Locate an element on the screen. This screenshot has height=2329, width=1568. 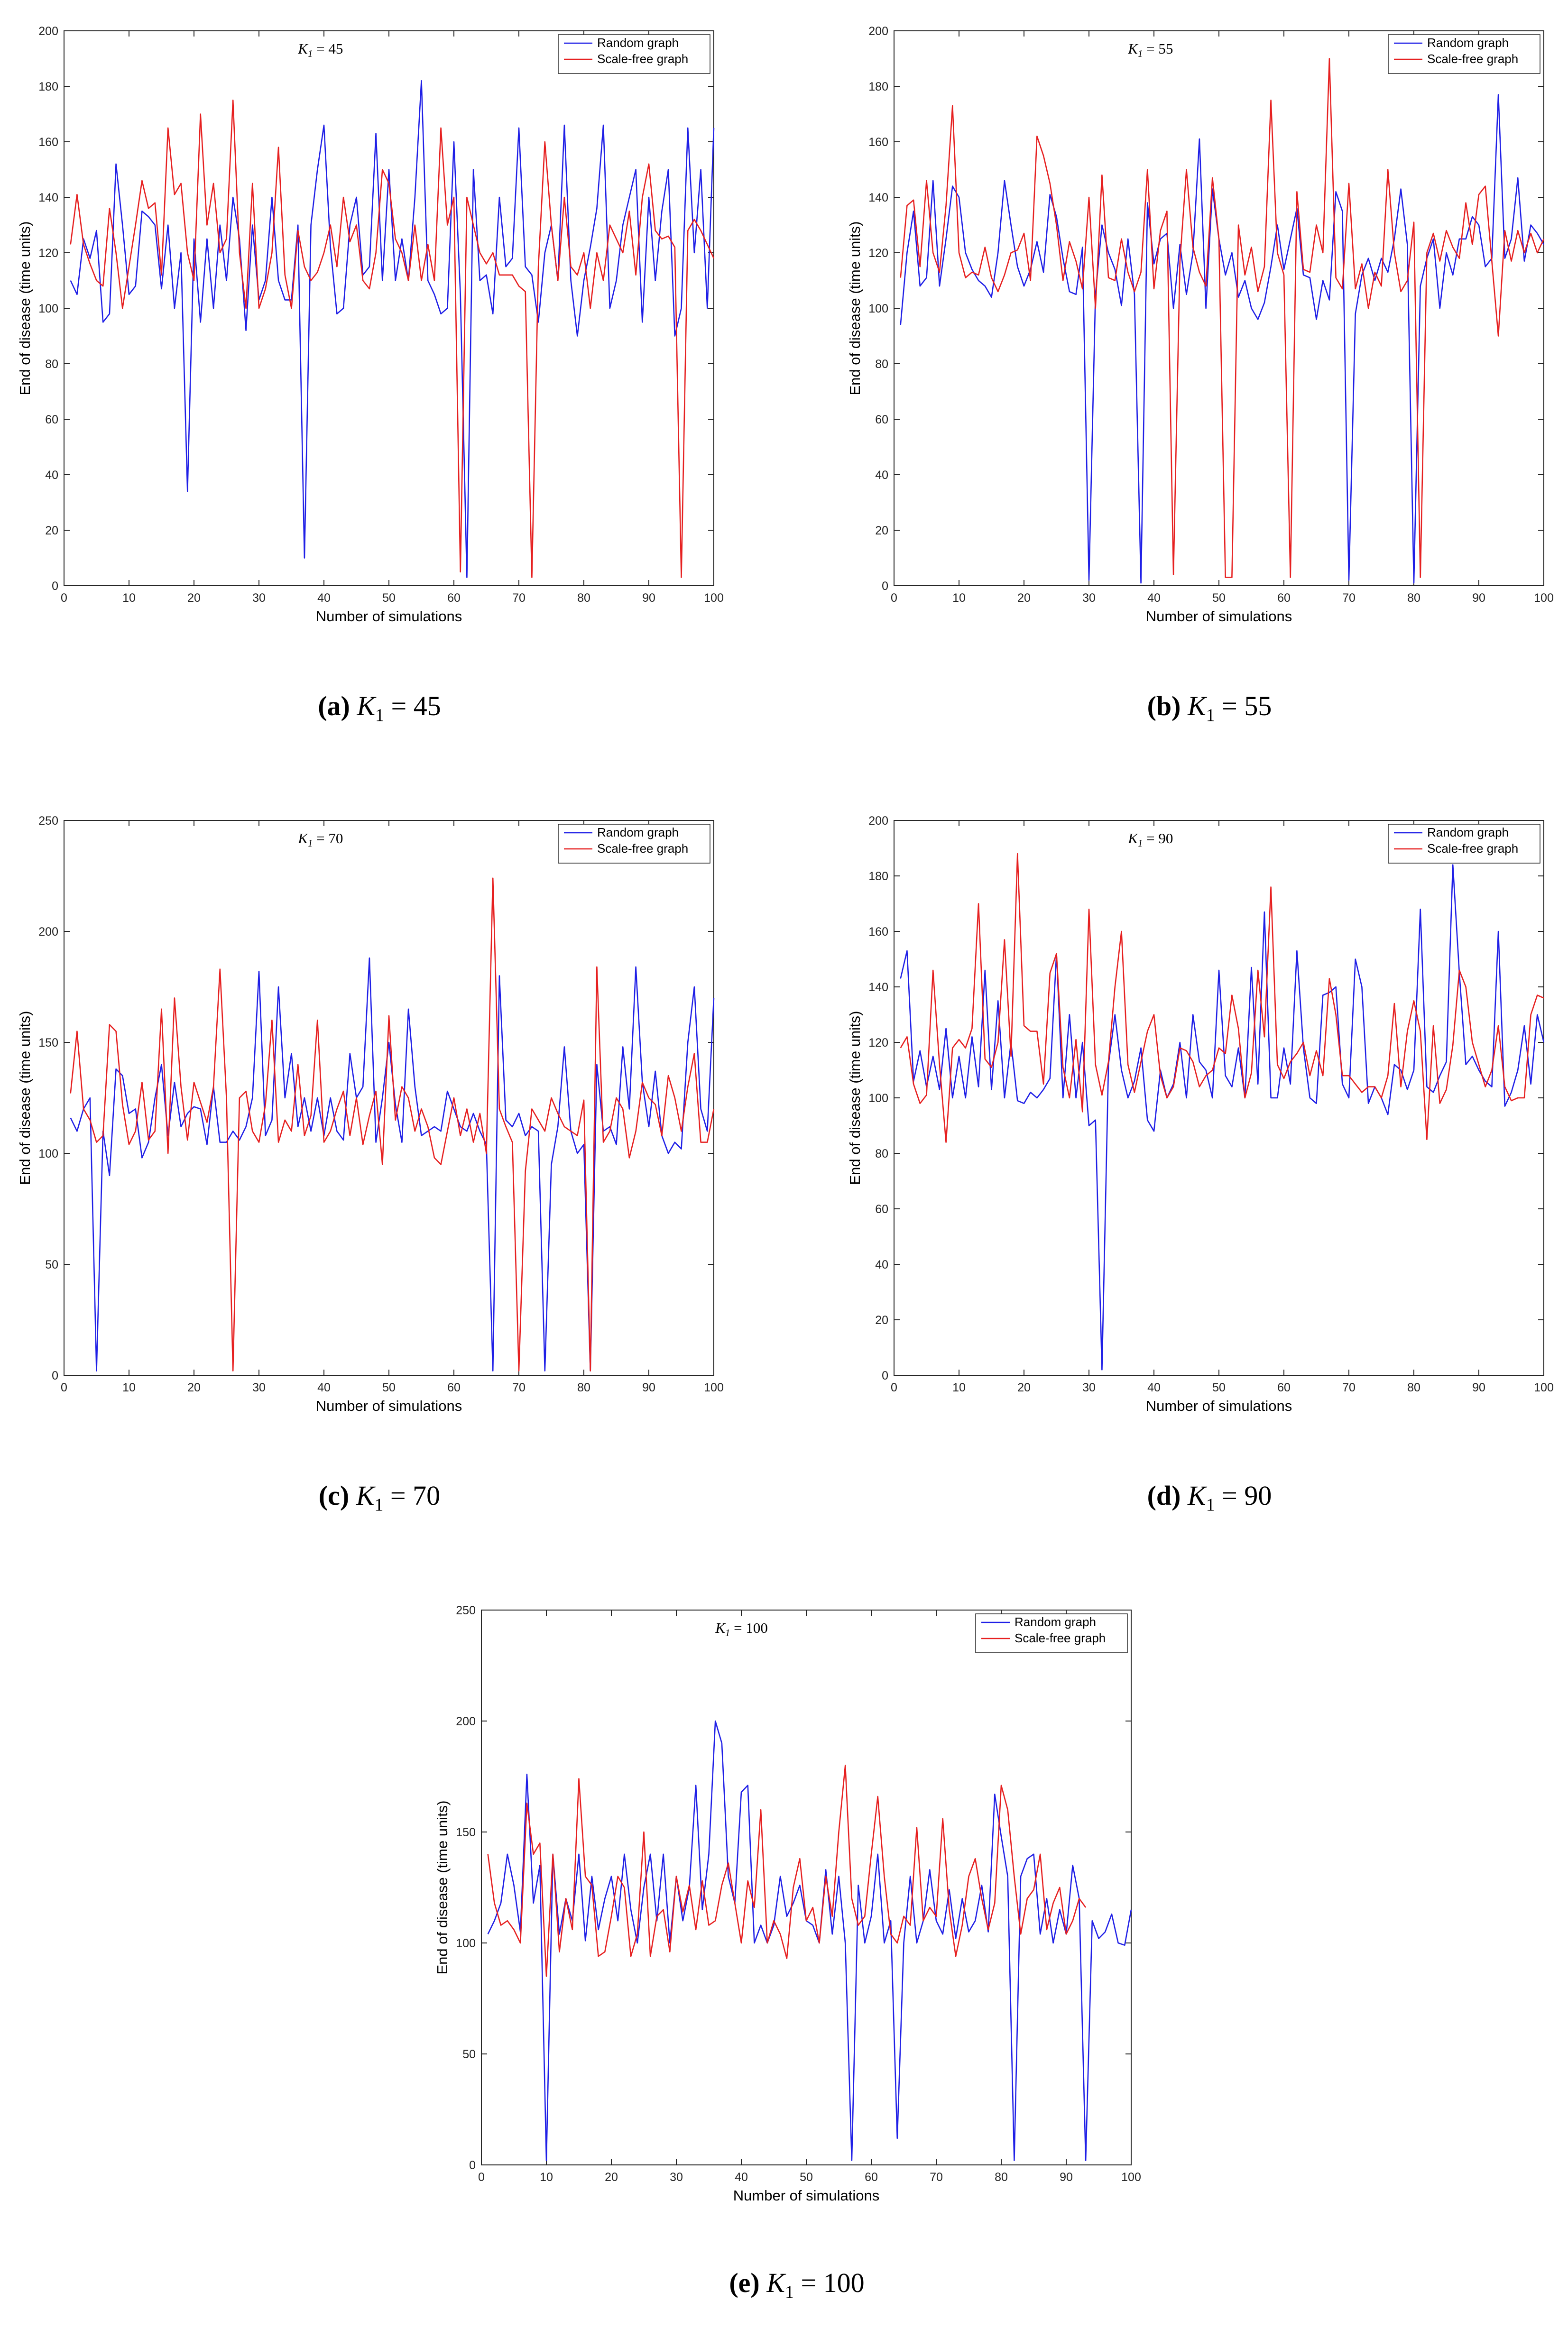
caption-b-var: K is located at coordinates (1197, 705).